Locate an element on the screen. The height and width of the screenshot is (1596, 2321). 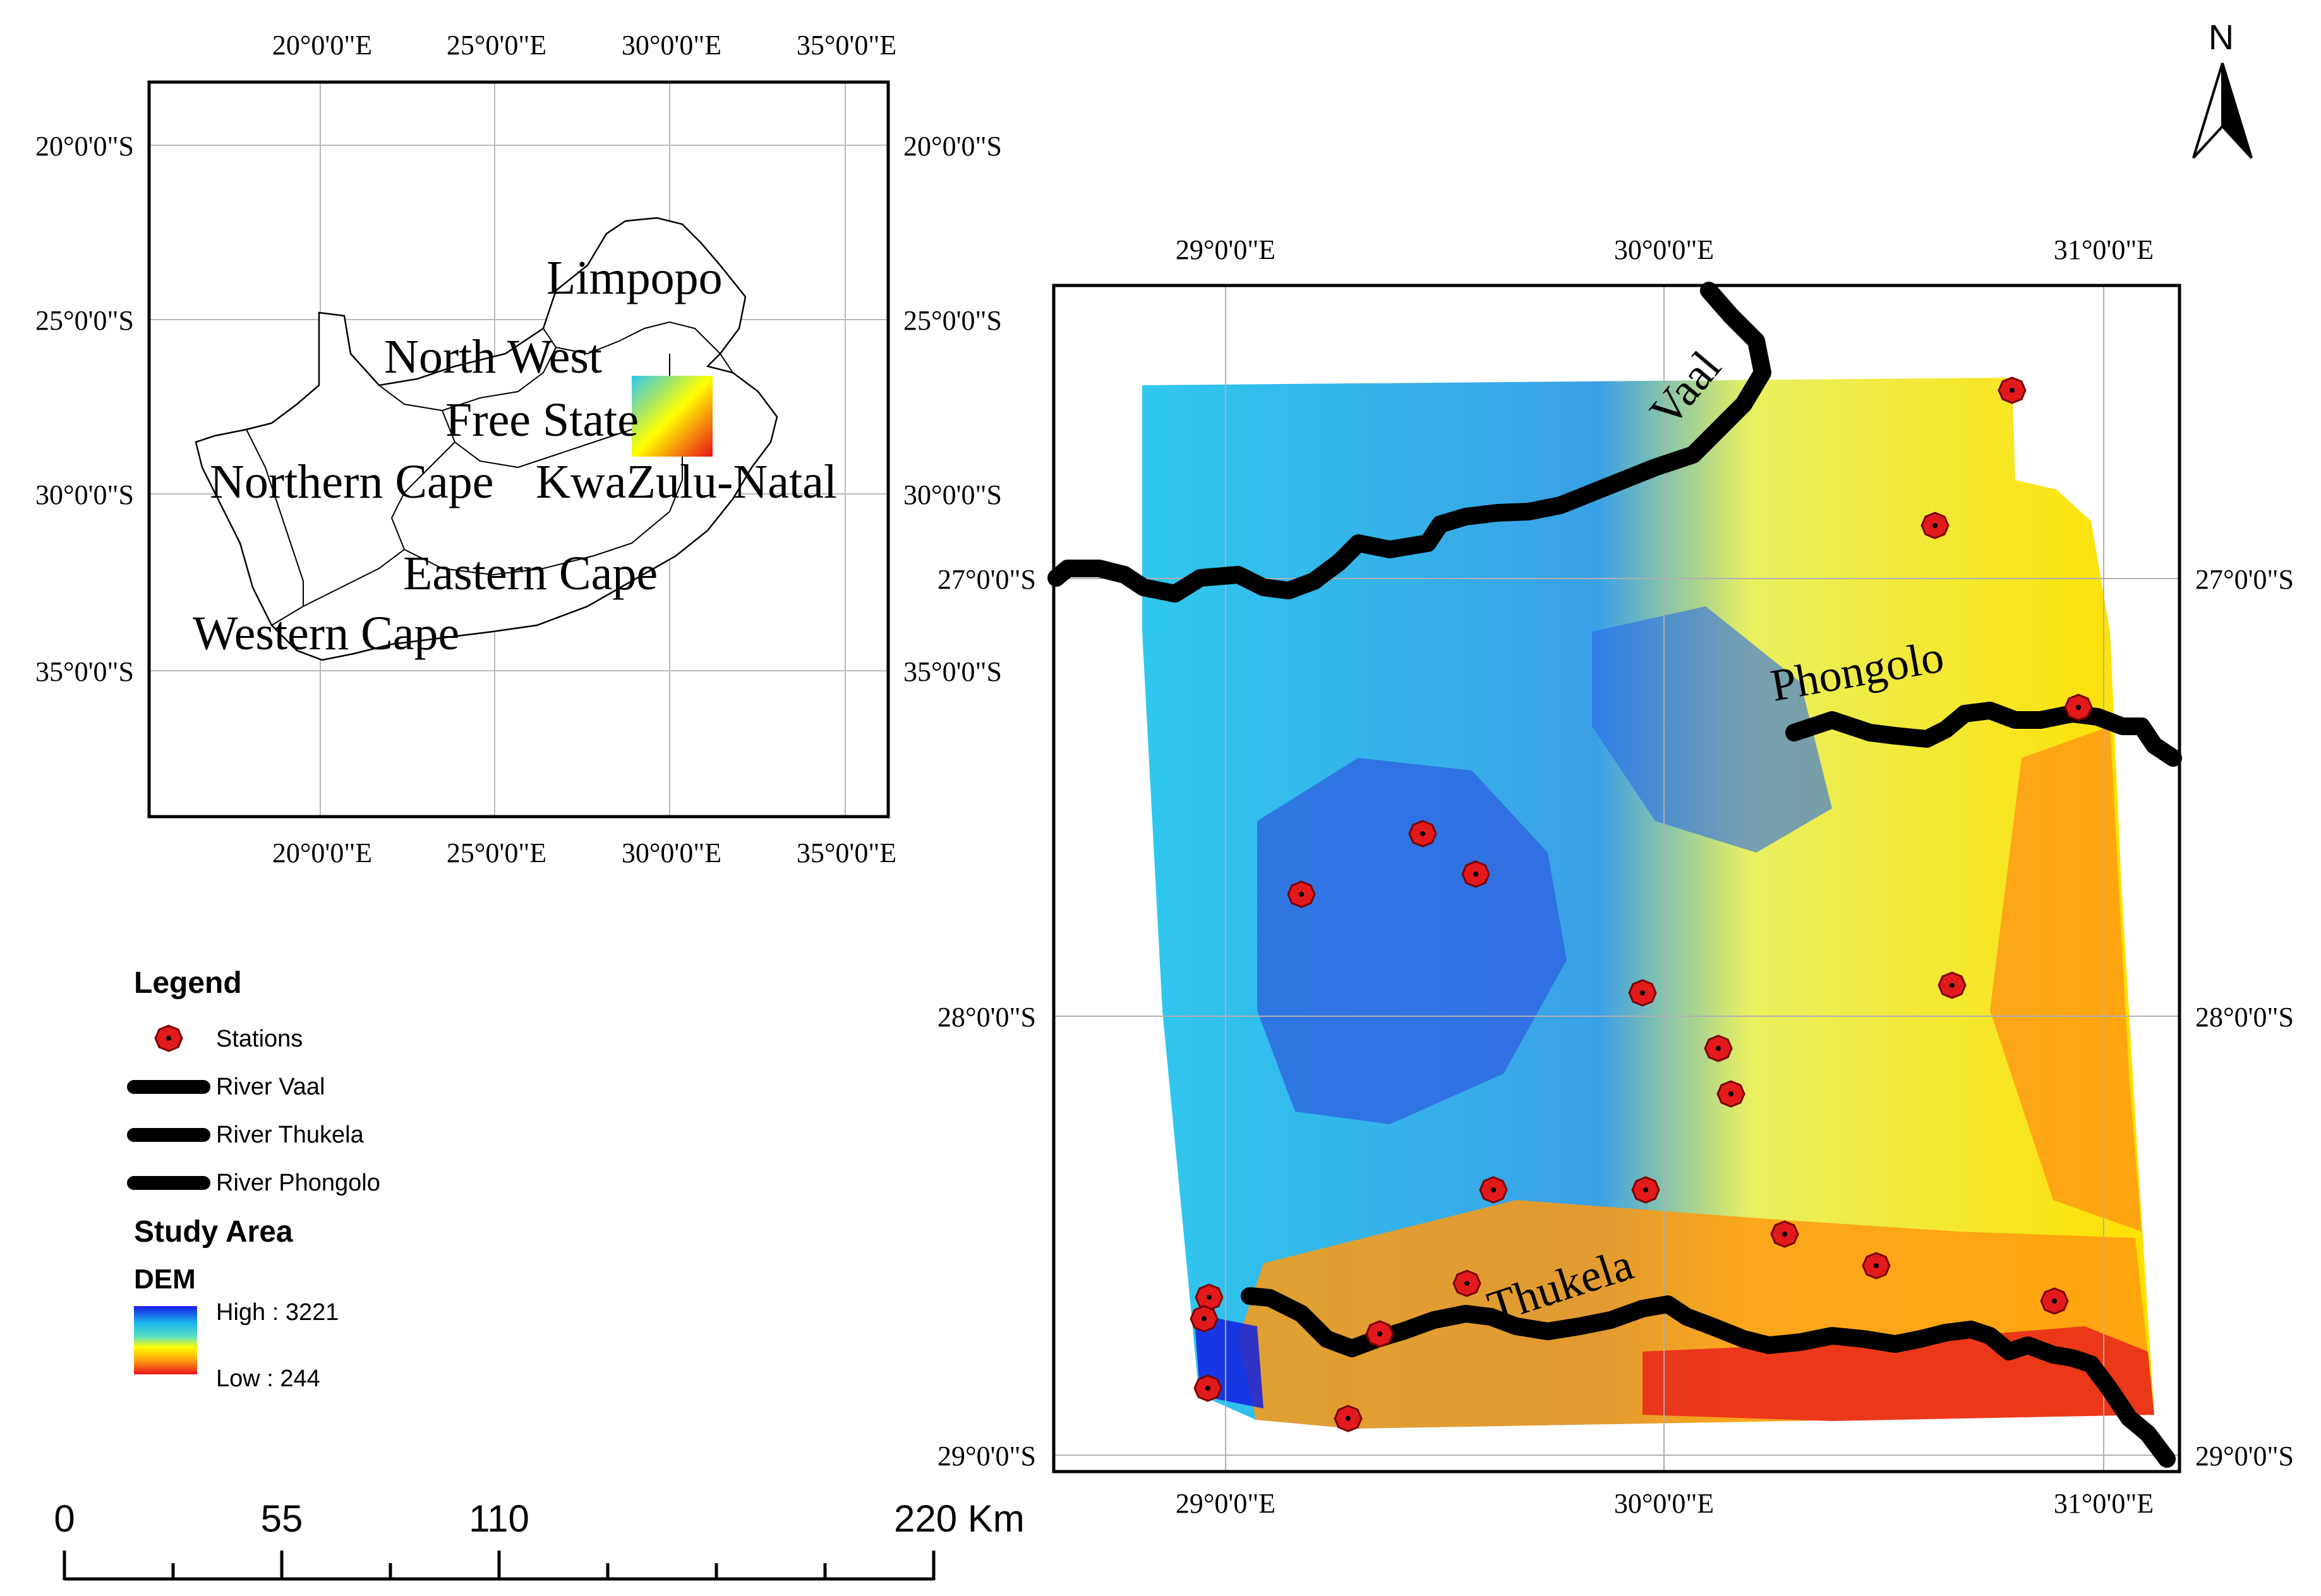
inset-bottom-lon-label: 30°0'0"E is located at coordinates (671, 852).